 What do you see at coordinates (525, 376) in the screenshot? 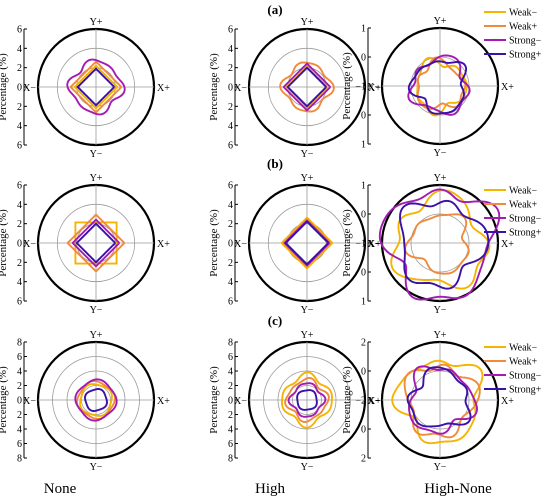
I see `legend-label: Strong−` at bounding box center [525, 376].